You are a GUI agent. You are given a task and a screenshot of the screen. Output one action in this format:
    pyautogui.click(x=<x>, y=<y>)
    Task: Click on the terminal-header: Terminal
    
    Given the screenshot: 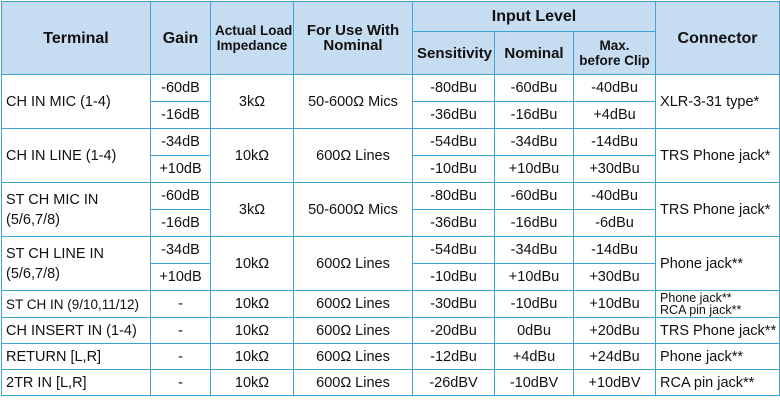 What is the action you would take?
    pyautogui.click(x=76, y=38)
    